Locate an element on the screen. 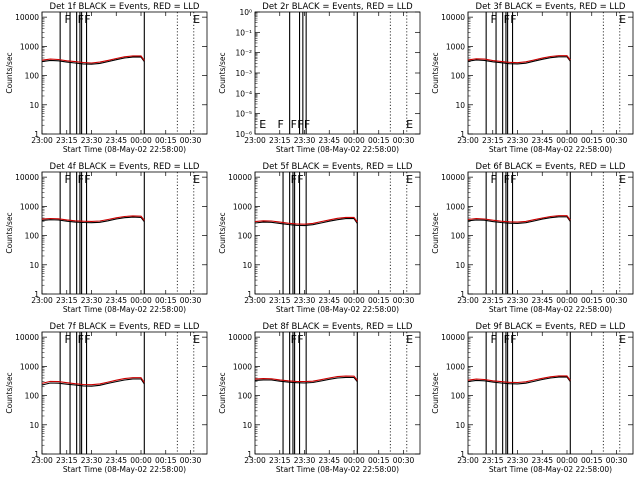  y-tick-label: 10⁻¹ is located at coordinates (243, 32).